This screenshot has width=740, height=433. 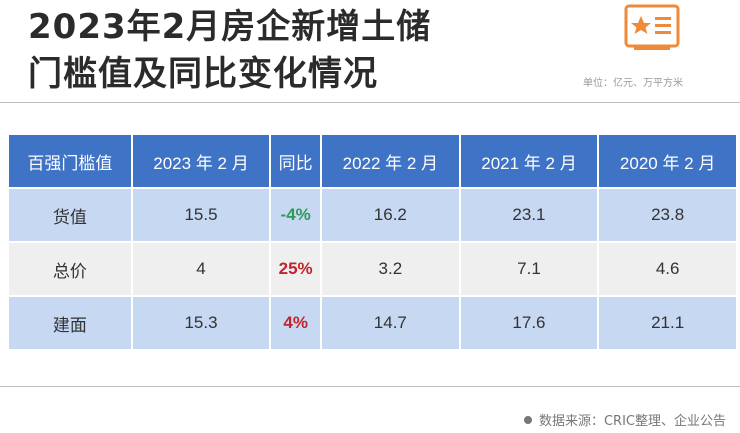 I want to click on value-cell: 23.8, so click(x=667, y=215).